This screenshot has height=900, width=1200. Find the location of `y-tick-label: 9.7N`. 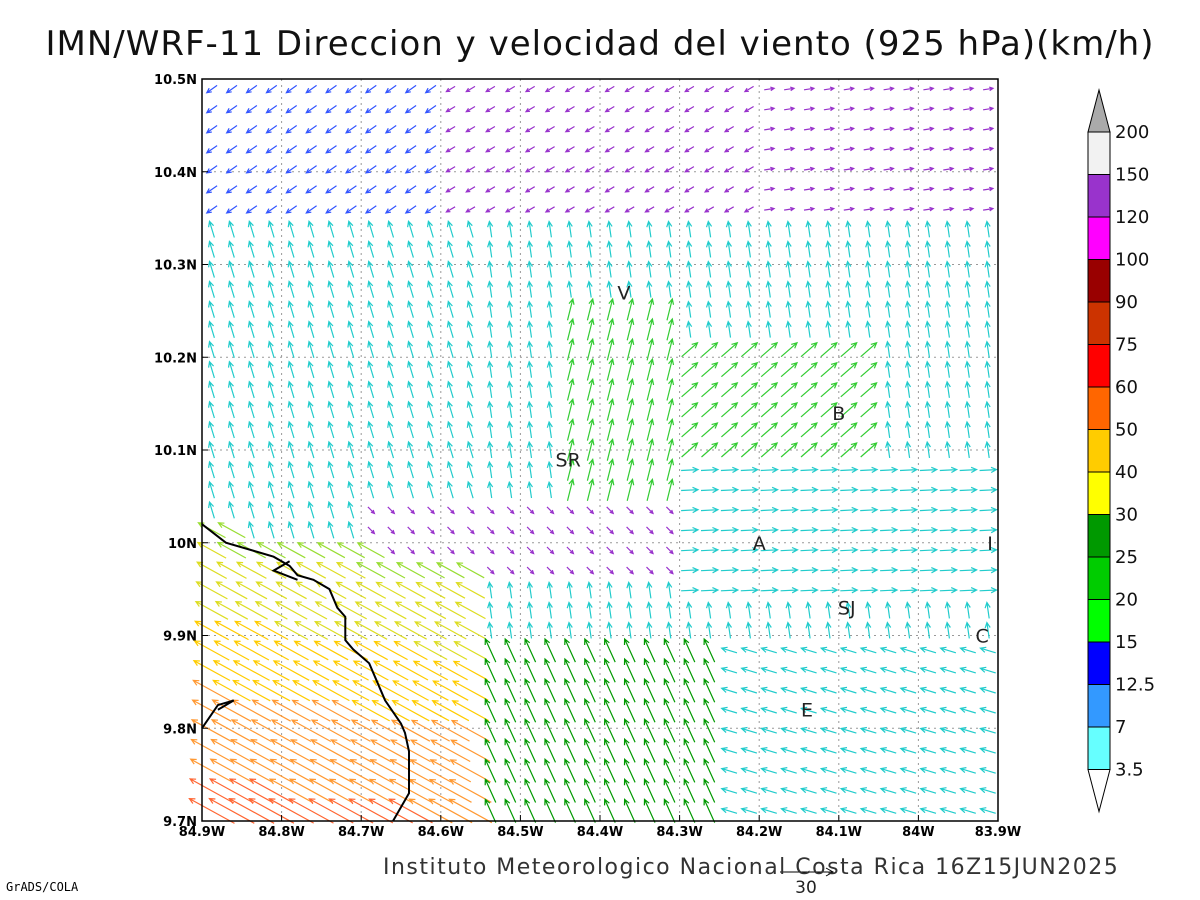

y-tick-label: 9.7N is located at coordinates (180, 822).